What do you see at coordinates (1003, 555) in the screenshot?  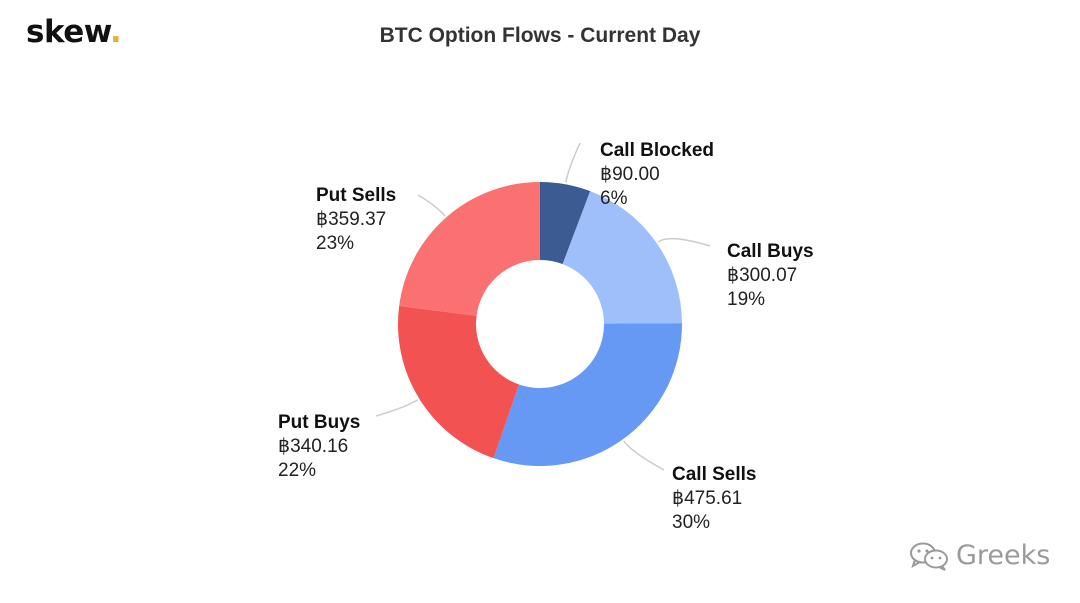 I see `watermark-text: Greeks` at bounding box center [1003, 555].